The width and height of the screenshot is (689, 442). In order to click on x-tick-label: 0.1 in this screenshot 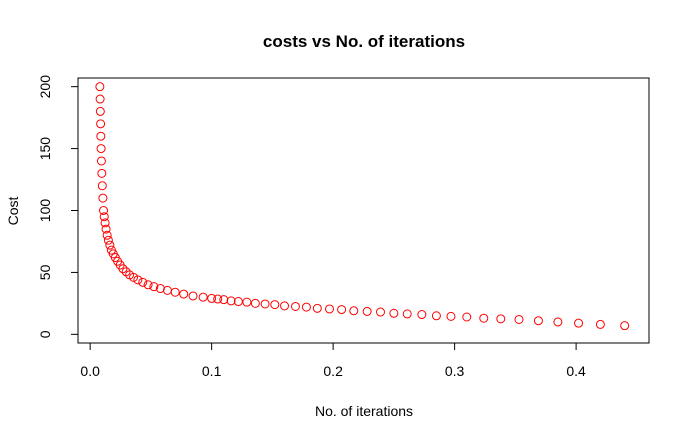, I will do `click(212, 371)`.